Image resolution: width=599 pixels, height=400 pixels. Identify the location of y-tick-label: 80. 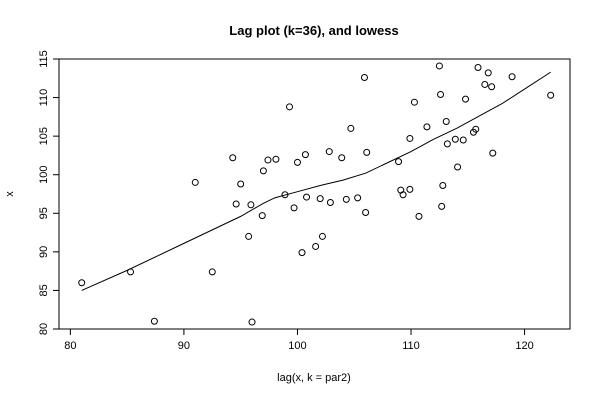
(44, 329).